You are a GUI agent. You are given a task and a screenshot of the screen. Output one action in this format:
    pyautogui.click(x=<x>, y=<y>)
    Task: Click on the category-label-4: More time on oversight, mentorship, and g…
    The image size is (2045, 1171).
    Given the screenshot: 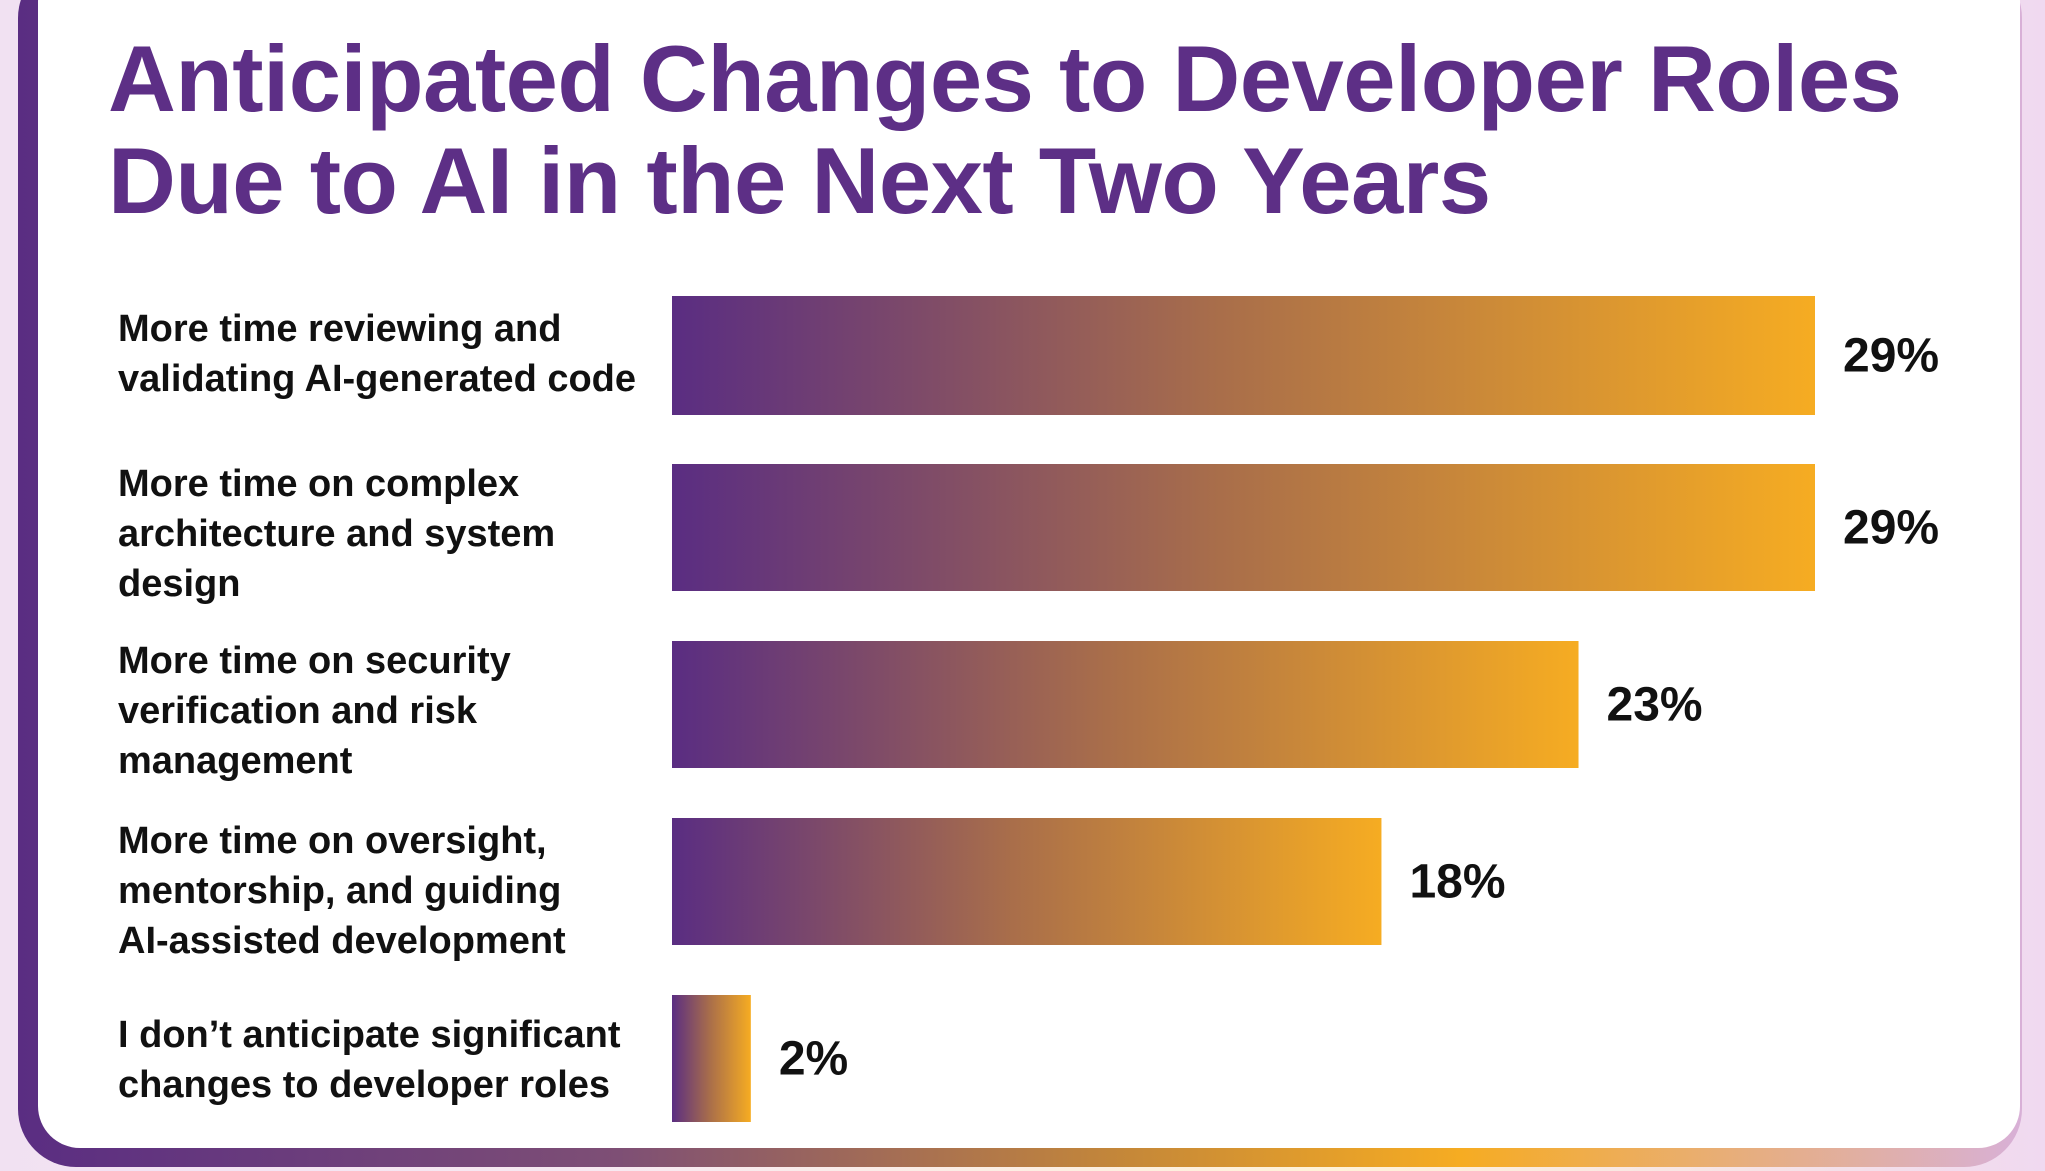 What is the action you would take?
    pyautogui.click(x=398, y=891)
    